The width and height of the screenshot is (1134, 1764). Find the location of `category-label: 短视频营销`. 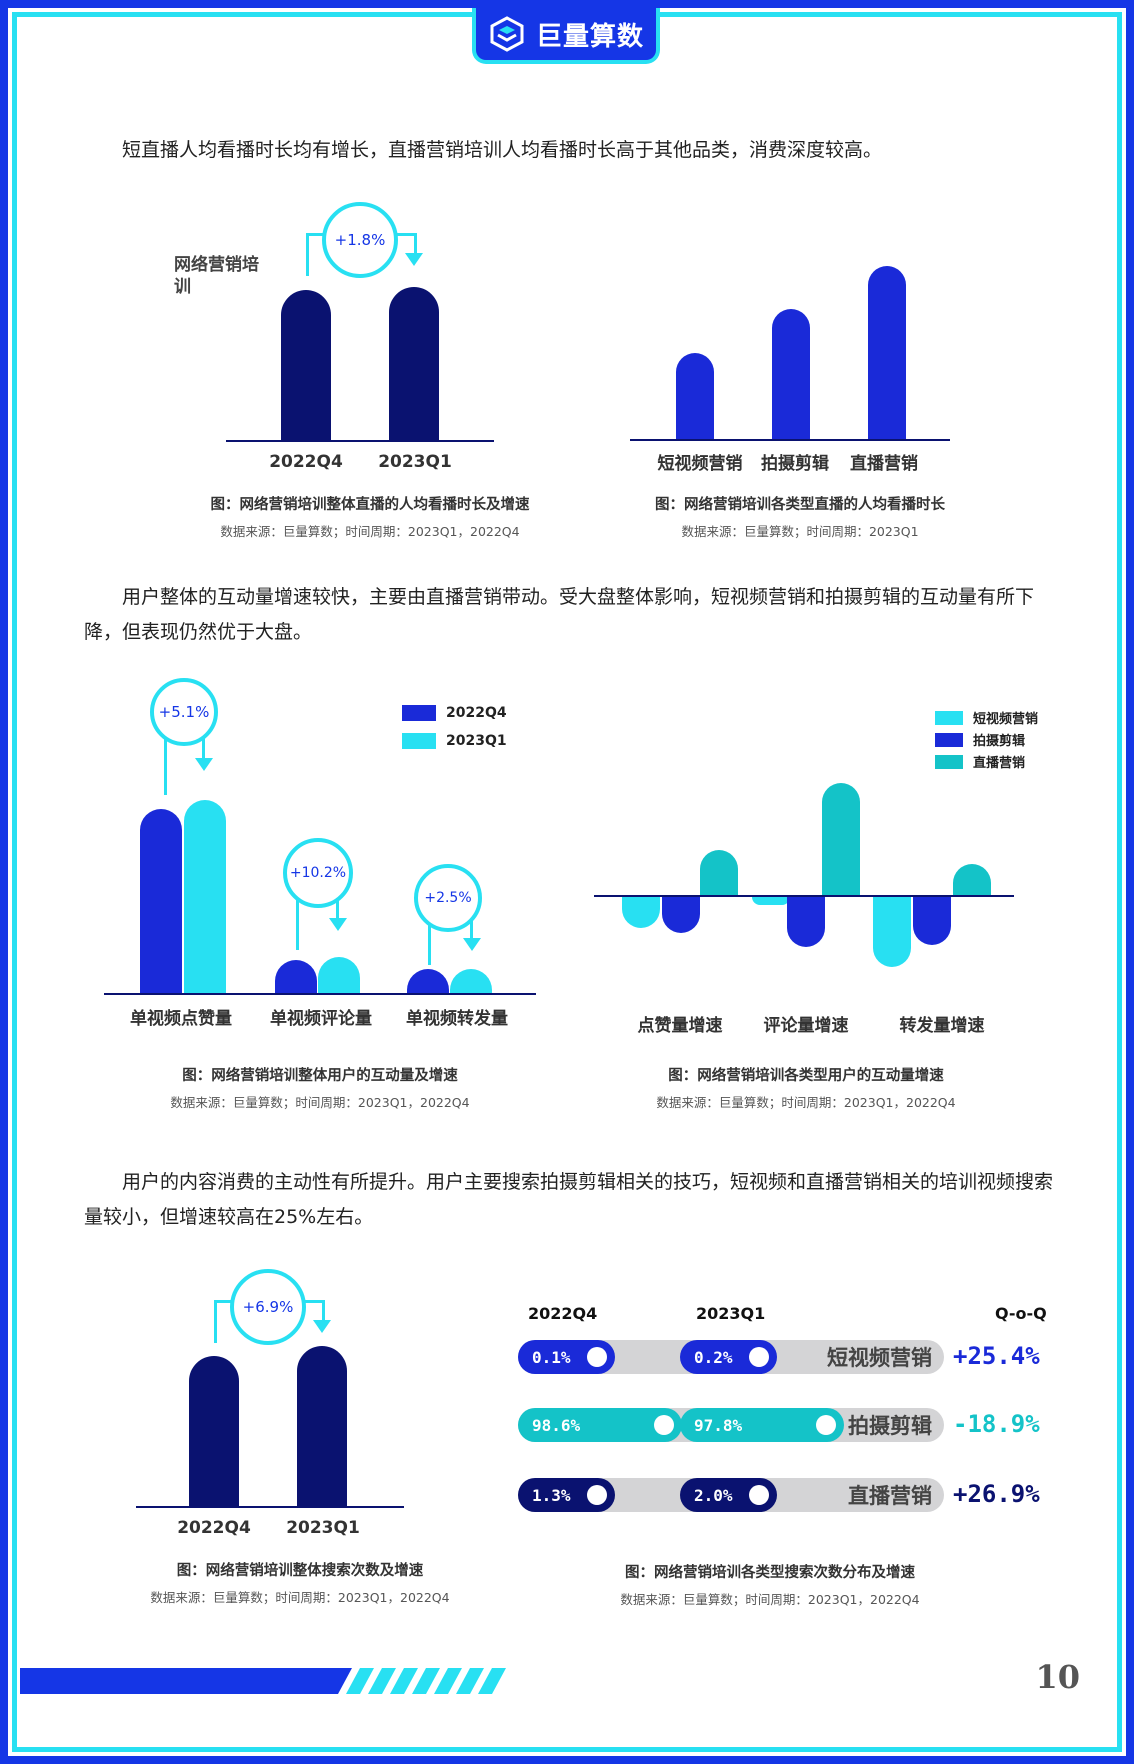

category-label: 短视频营销 is located at coordinates (879, 1358).